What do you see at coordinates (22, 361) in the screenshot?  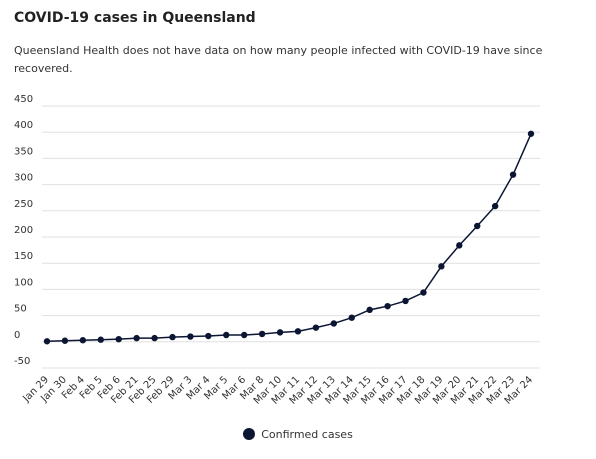 I see `y-tick-label: -50` at bounding box center [22, 361].